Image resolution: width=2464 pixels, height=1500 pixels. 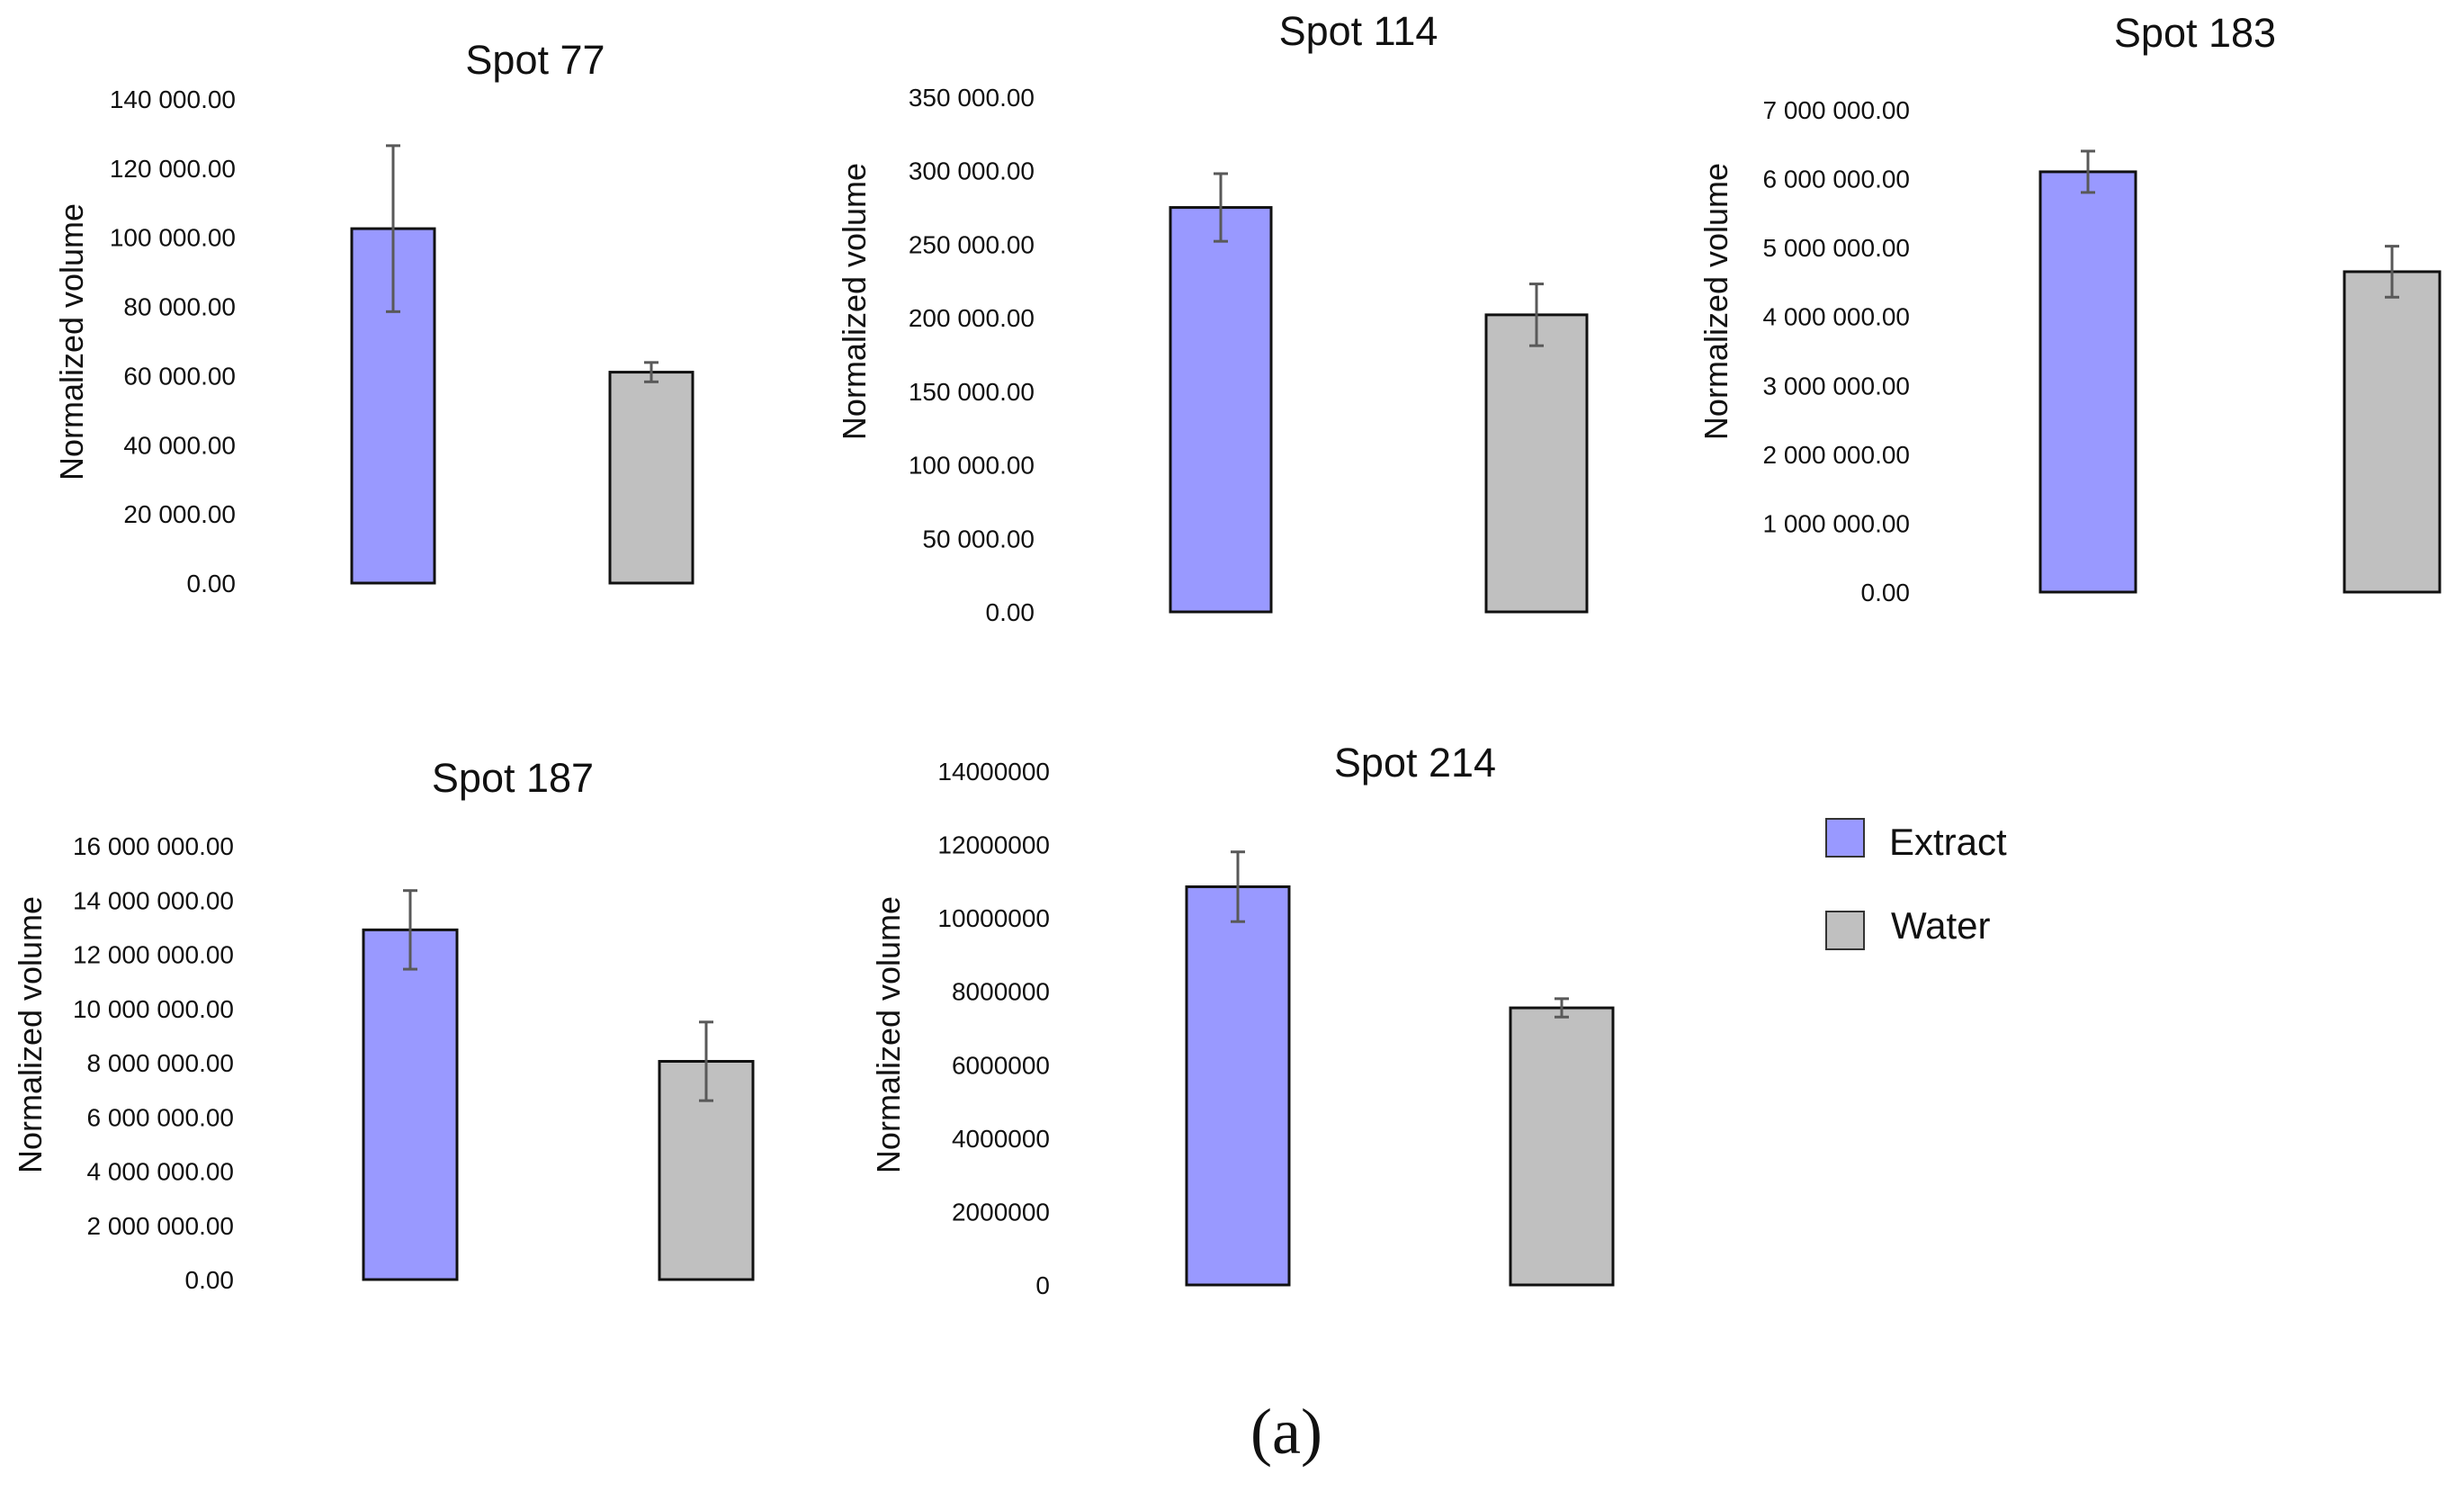 What do you see at coordinates (1001, 992) in the screenshot?
I see `y-tick-label: 8000000` at bounding box center [1001, 992].